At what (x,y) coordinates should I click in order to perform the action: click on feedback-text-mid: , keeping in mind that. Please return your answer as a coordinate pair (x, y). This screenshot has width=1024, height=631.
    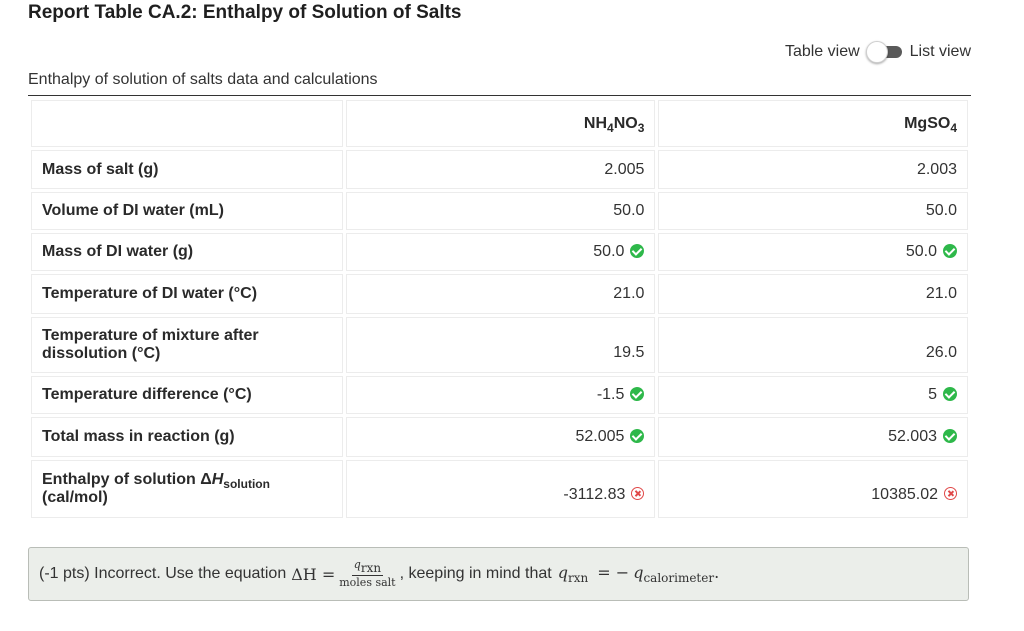
    Looking at the image, I should click on (475, 573).